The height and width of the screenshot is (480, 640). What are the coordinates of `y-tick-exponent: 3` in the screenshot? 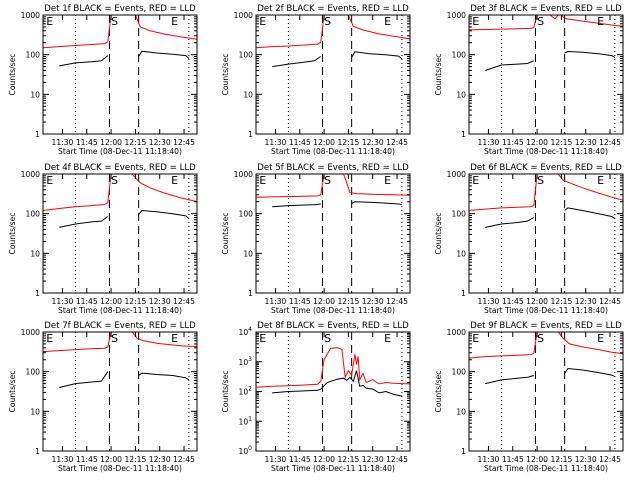 It's located at (250, 359).